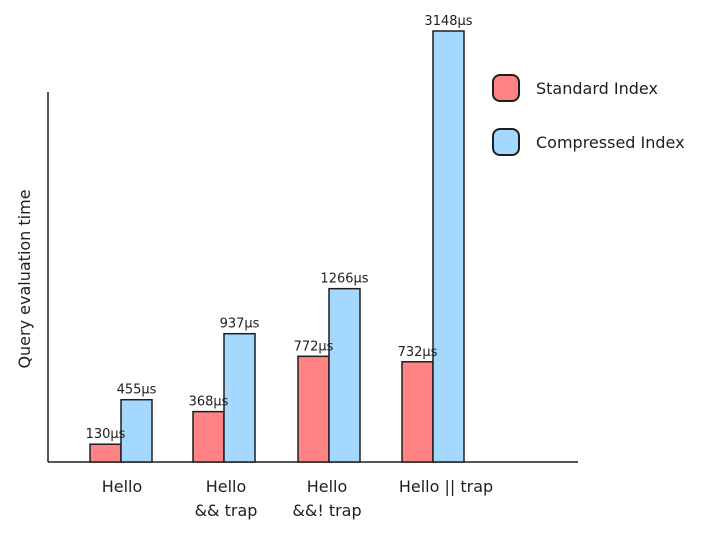  I want to click on legend-swatch-standard-index, so click(506, 88).